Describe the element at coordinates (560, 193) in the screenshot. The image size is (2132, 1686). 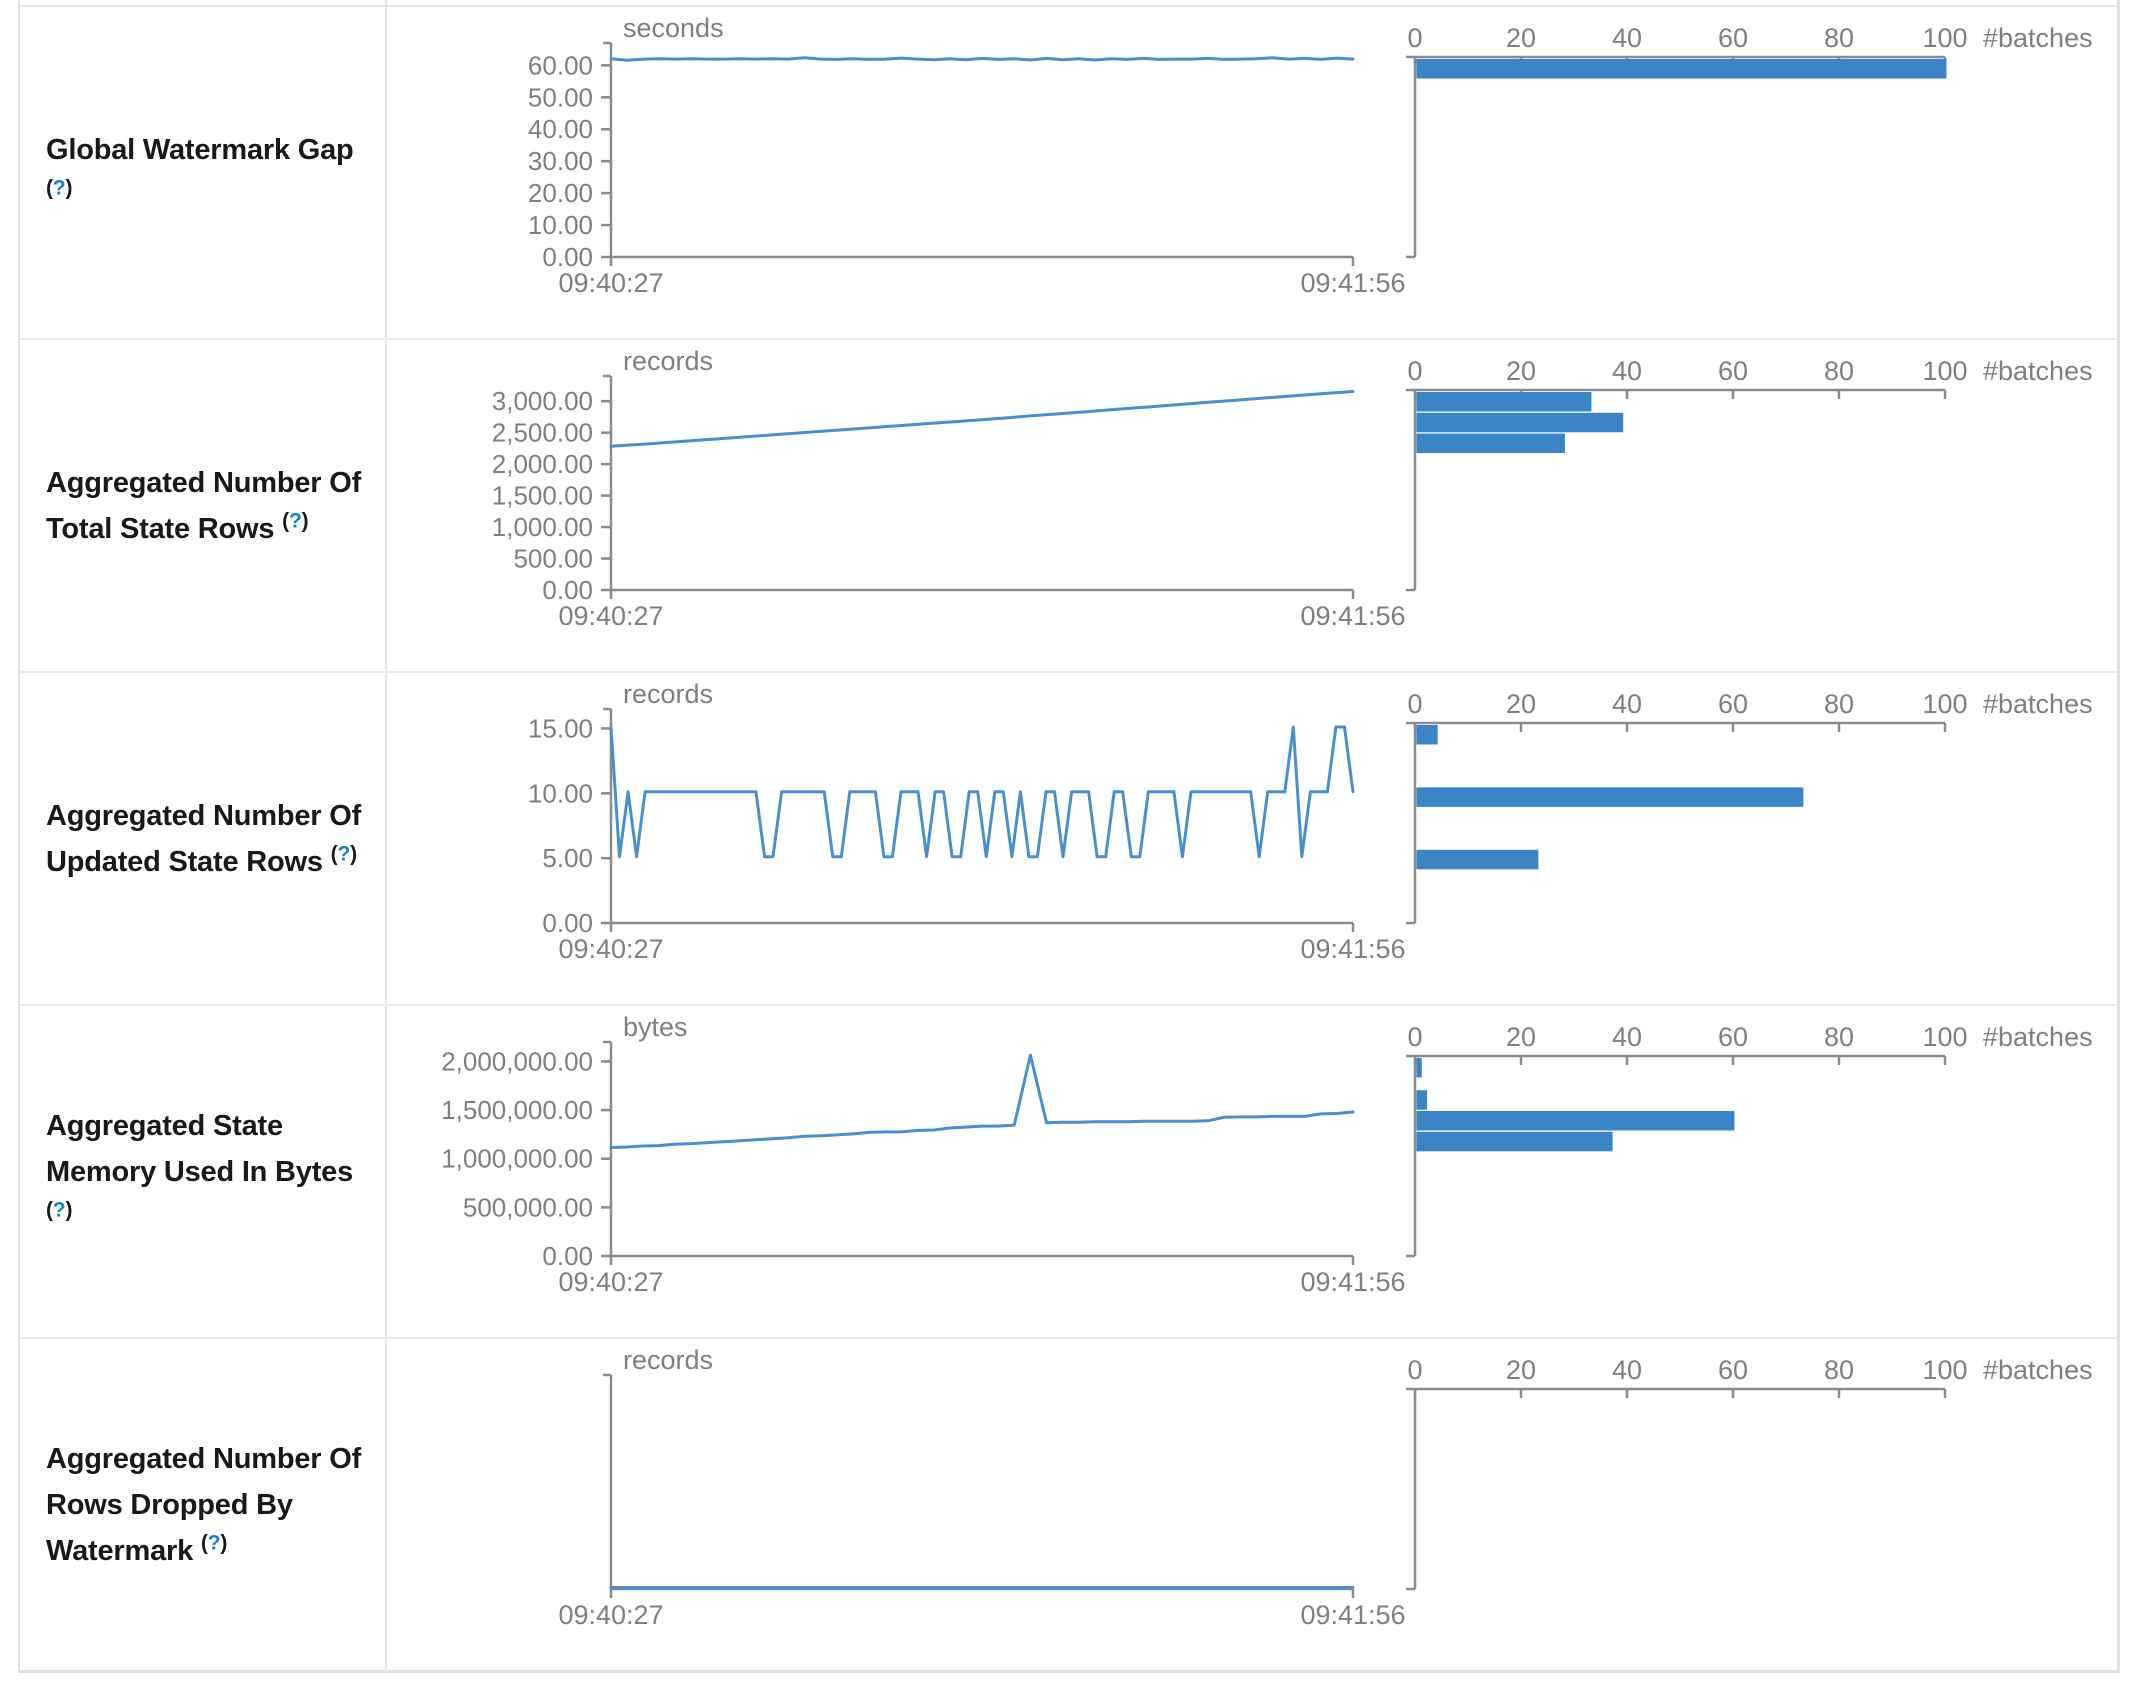
I see `y-tick-label: 20.00` at that location.